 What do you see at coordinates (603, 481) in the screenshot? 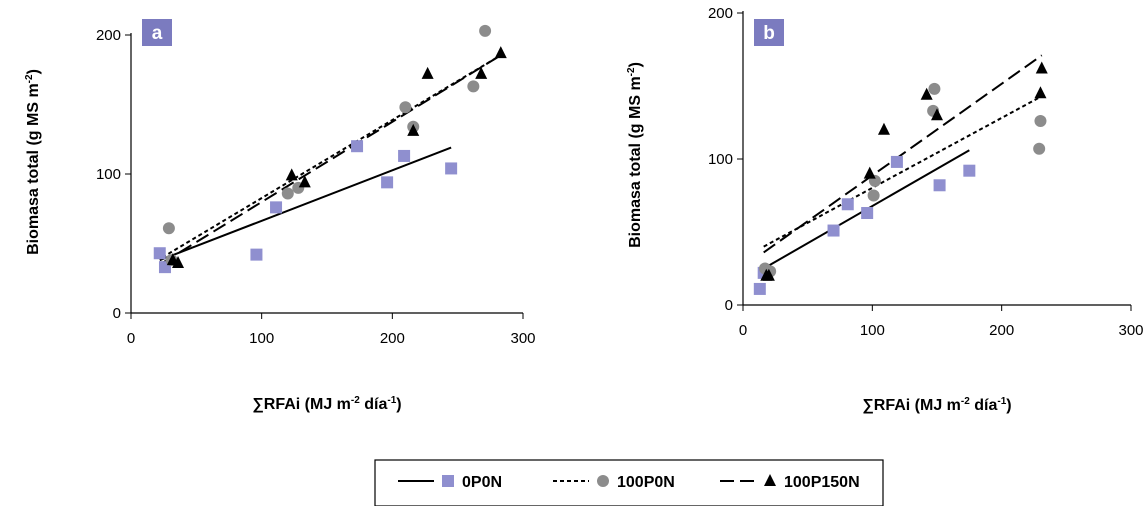
I see `legend-marker-100P0N` at bounding box center [603, 481].